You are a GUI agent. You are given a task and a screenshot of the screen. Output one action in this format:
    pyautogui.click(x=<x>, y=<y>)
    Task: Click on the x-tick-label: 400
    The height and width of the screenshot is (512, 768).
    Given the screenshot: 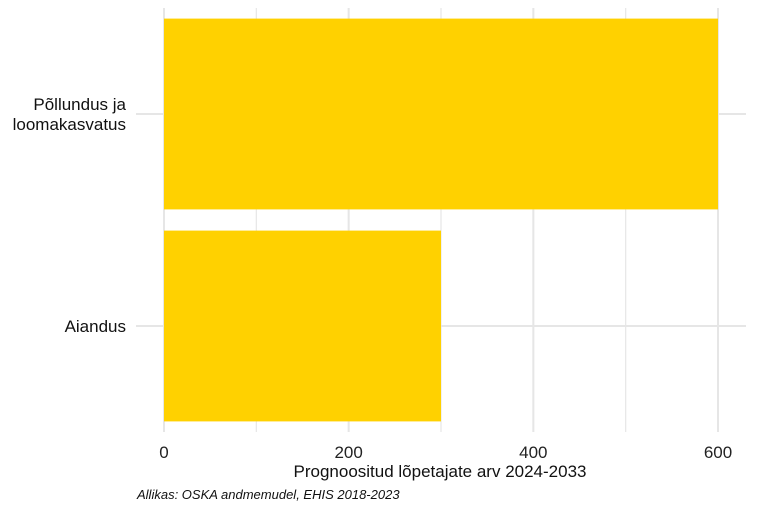 What is the action you would take?
    pyautogui.click(x=533, y=452)
    